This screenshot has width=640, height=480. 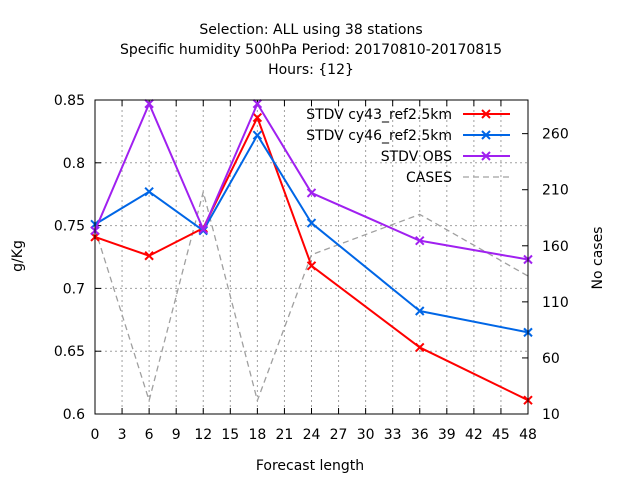 I want to click on y-tick-label: 0.8, so click(x=74, y=164).